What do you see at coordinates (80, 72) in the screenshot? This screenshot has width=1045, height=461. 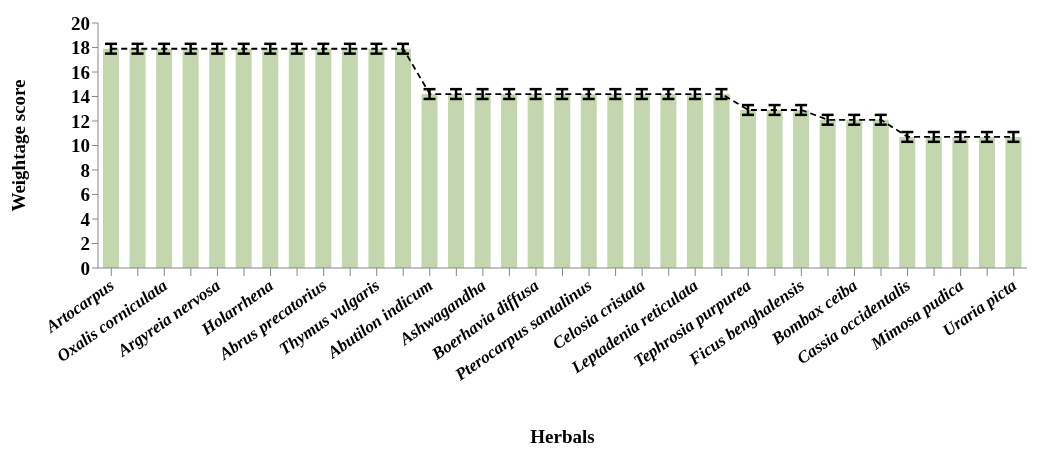 I see `y-tick-label: 16` at bounding box center [80, 72].